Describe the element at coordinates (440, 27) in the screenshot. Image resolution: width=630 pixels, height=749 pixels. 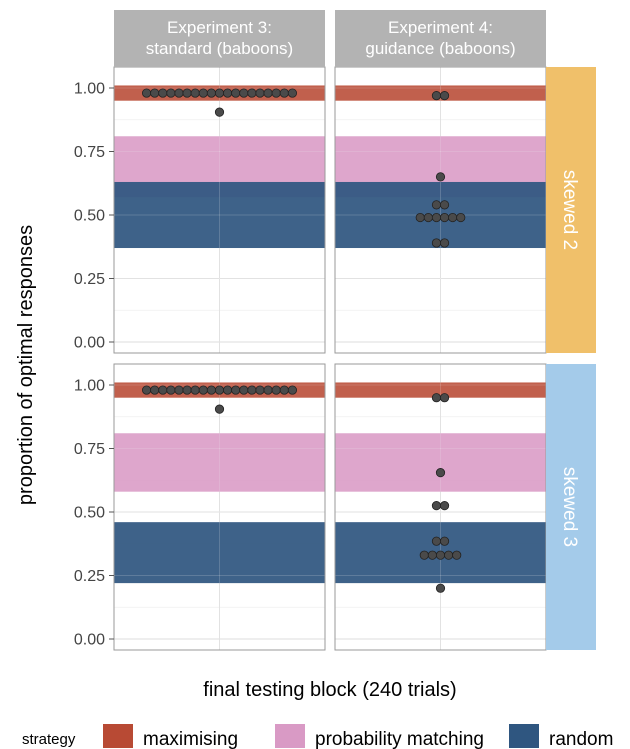
I see `column-strip-label-line: Experiment 4:` at that location.